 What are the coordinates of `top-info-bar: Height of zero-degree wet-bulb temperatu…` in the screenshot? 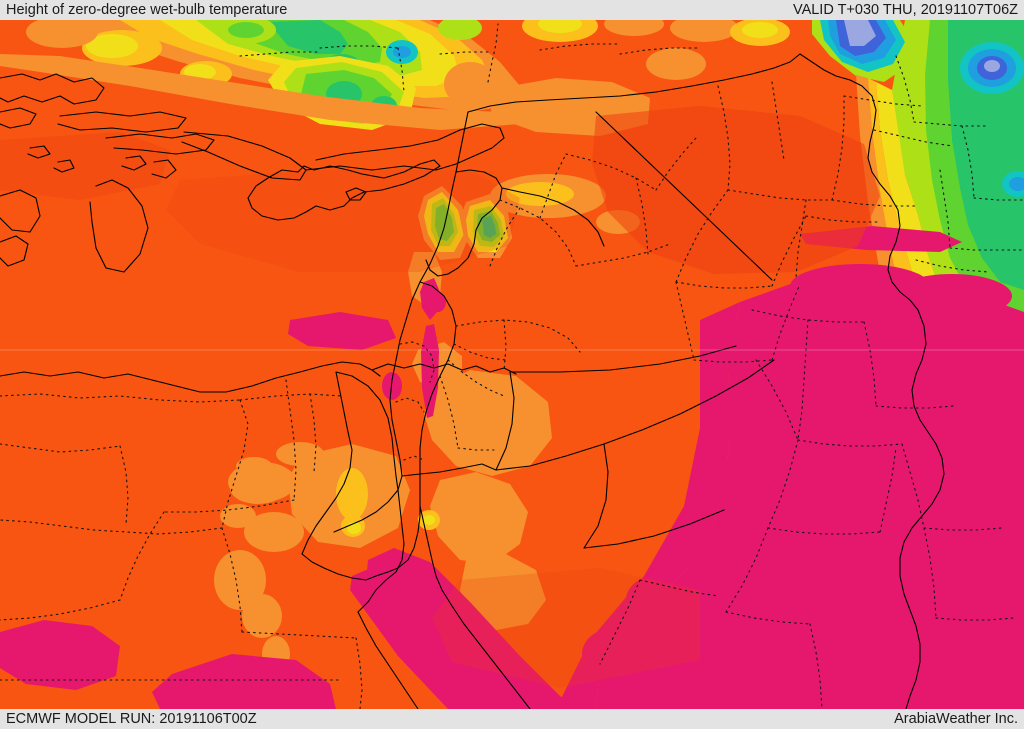 It's located at (512, 10).